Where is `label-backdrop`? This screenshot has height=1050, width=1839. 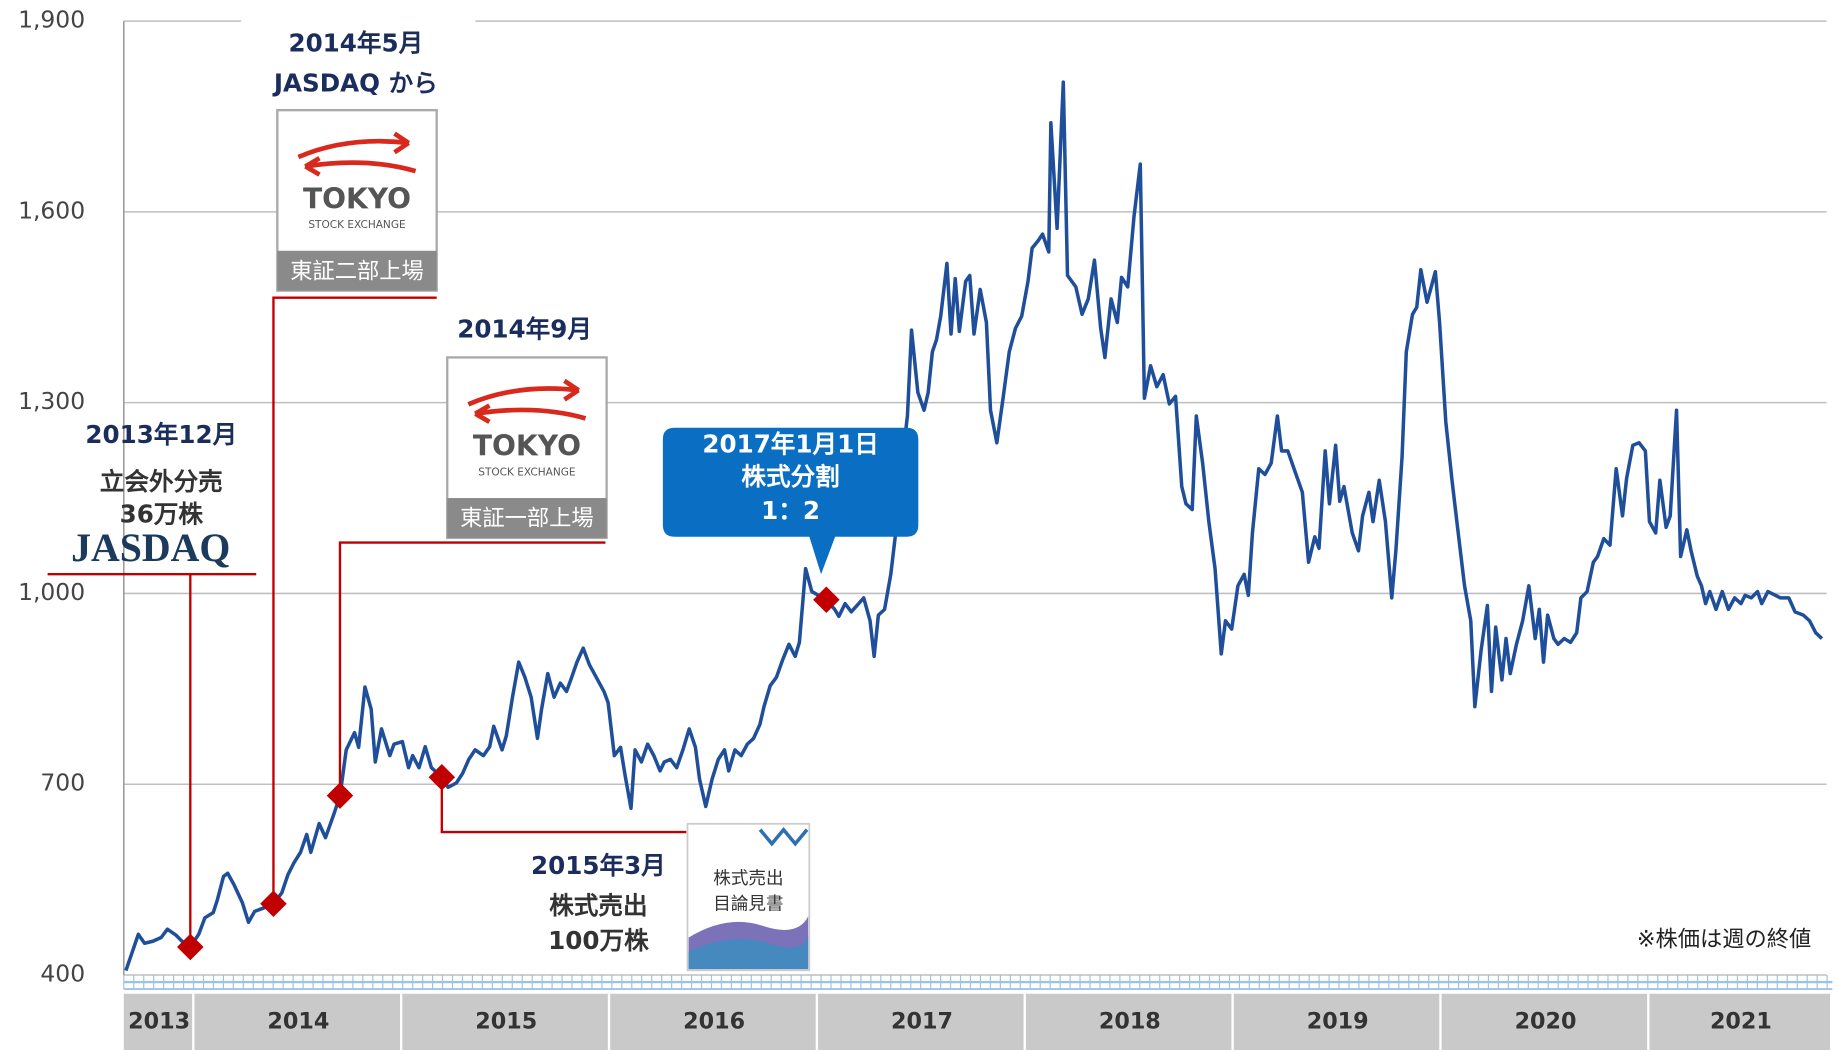
label-backdrop is located at coordinates (358, 58).